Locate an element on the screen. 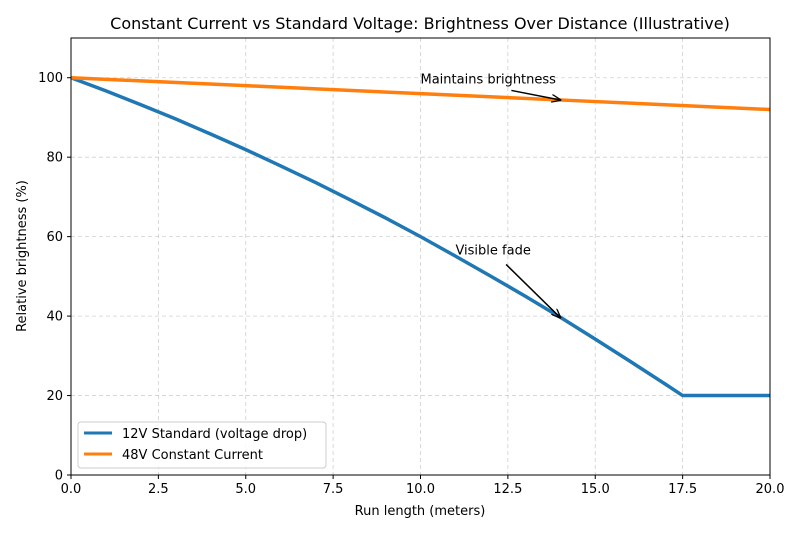  legend-box is located at coordinates (202, 445).